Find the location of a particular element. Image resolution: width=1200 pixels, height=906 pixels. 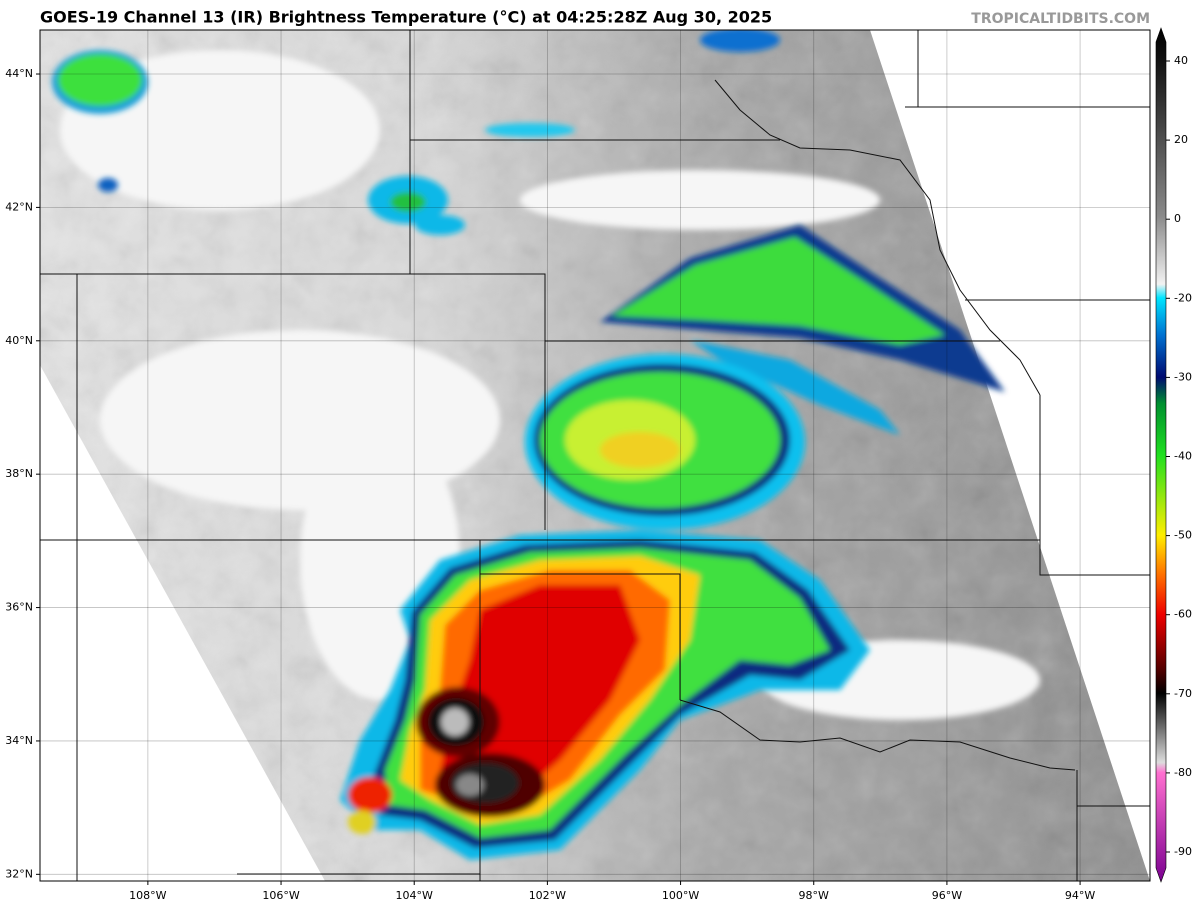

y-tick-label: 42°N is located at coordinates (19, 206).